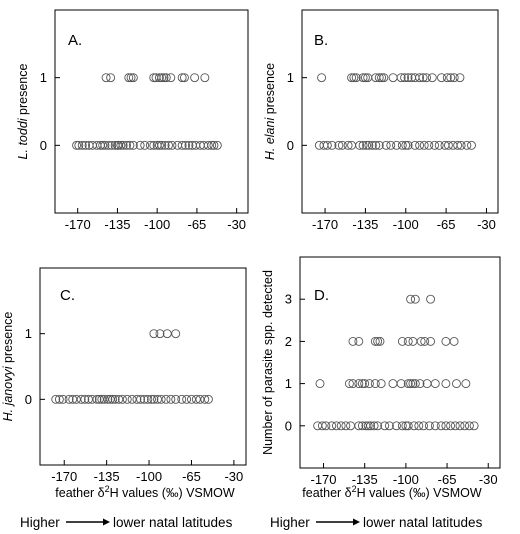 This screenshot has width=520, height=534. Describe the element at coordinates (40, 522) in the screenshot. I see `caption-left-higher: Higher` at that location.